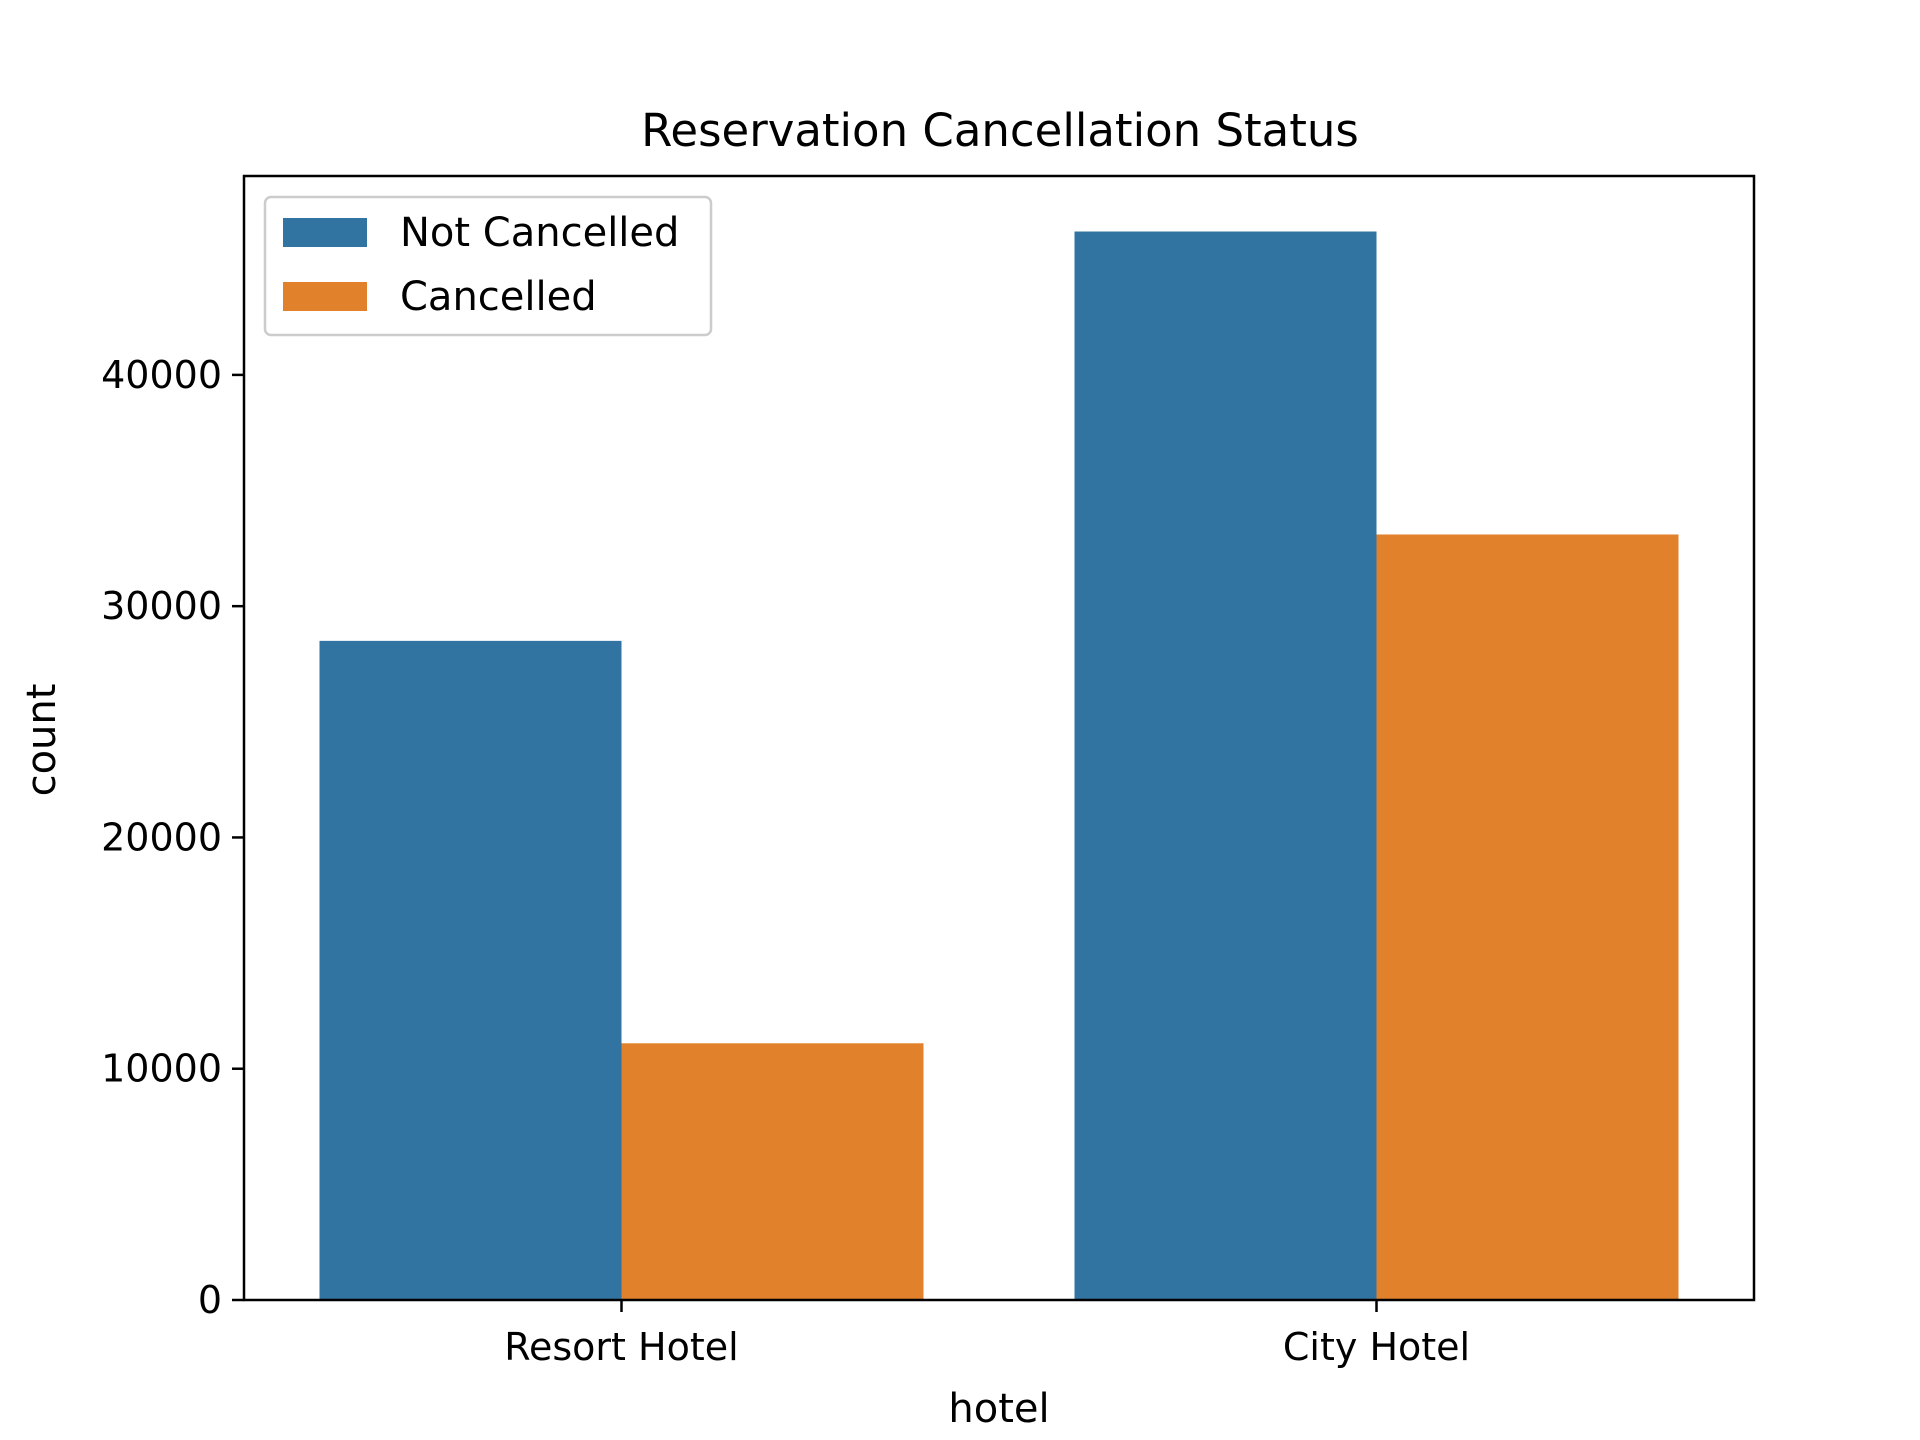  What do you see at coordinates (987, 1334) in the screenshot?
I see `x-axis-ticks: Resort Hotel City Hotel` at bounding box center [987, 1334].